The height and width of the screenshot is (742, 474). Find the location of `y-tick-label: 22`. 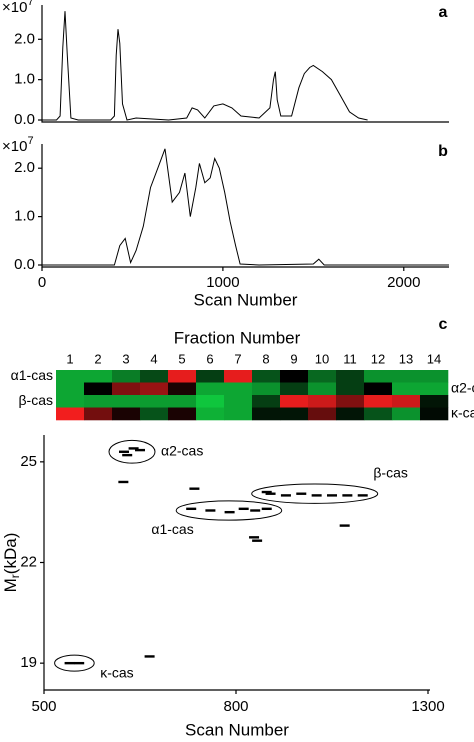

y-tick-label: 22 is located at coordinates (28, 561).